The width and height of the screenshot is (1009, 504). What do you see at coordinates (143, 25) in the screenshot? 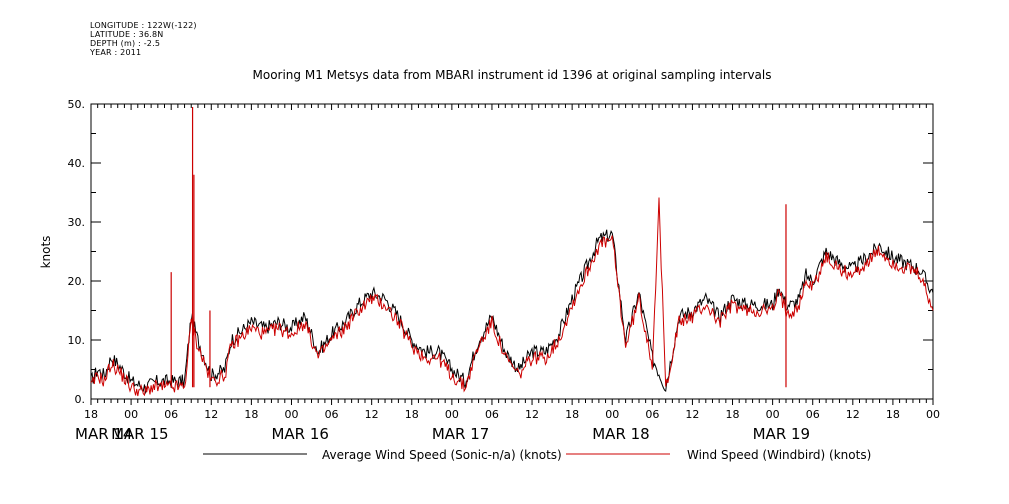
I see `longitude-text: LONGITUDE : 122W(-122)` at bounding box center [143, 25].